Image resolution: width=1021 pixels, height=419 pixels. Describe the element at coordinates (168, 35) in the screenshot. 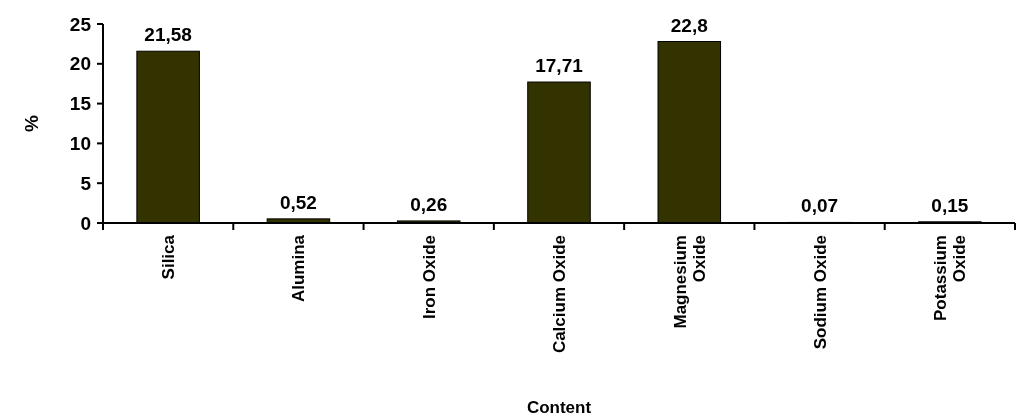

I see `data-label: 21,58` at that location.